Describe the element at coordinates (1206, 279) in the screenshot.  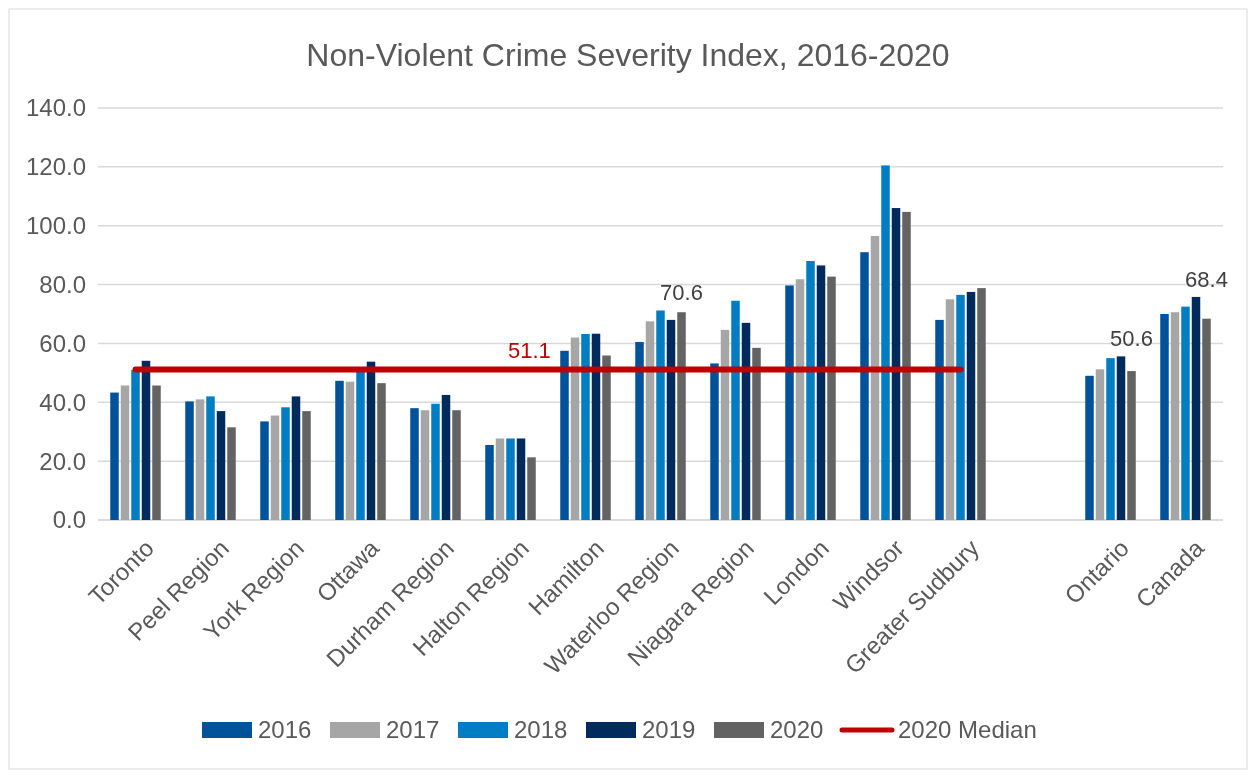
I see `data-label: 68.4` at that location.